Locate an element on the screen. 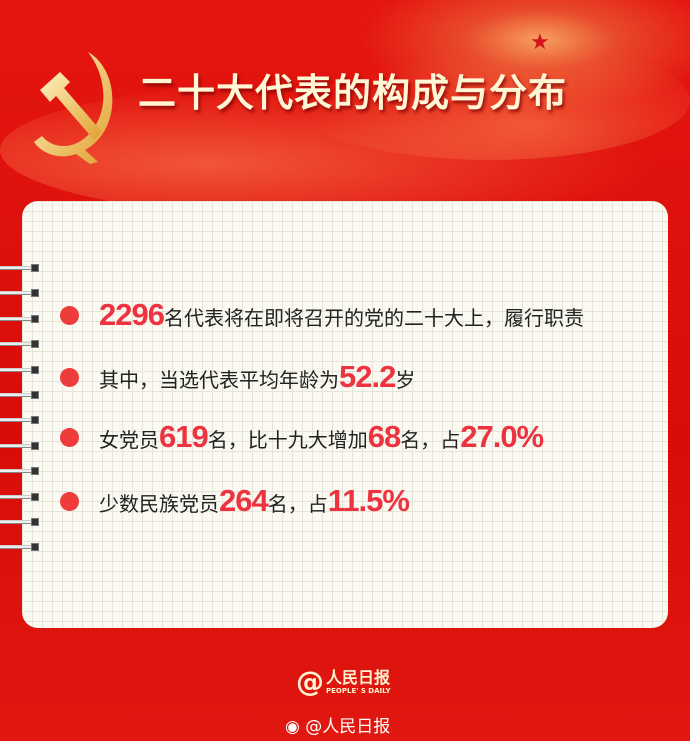 Image resolution: width=690 pixels, height=741 pixels. highlight-number: 27.0% is located at coordinates (502, 436).